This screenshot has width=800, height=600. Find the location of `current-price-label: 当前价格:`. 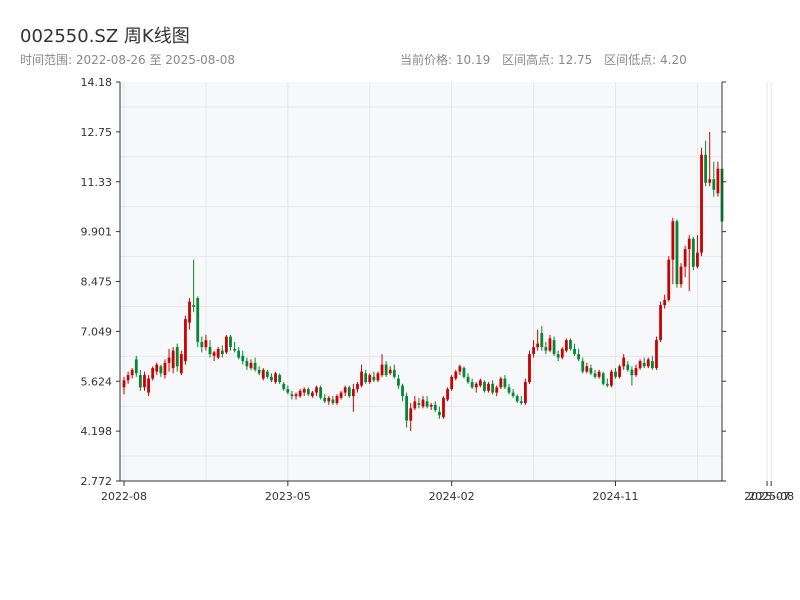

current-price-label: 当前价格: is located at coordinates (426, 60).